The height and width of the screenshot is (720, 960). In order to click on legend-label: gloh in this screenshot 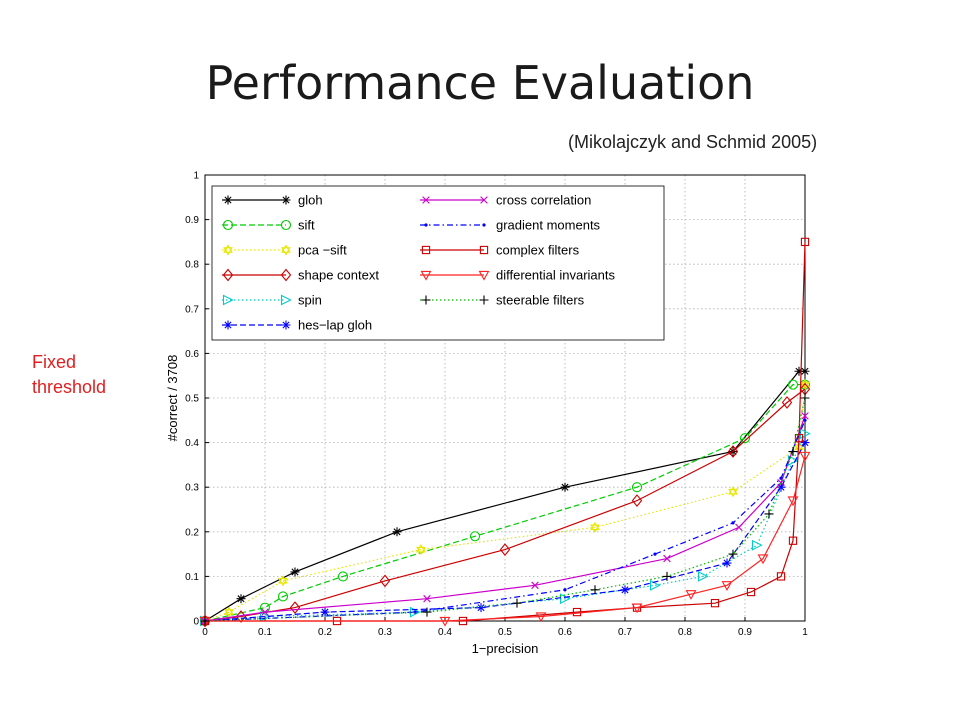, I will do `click(310, 200)`.